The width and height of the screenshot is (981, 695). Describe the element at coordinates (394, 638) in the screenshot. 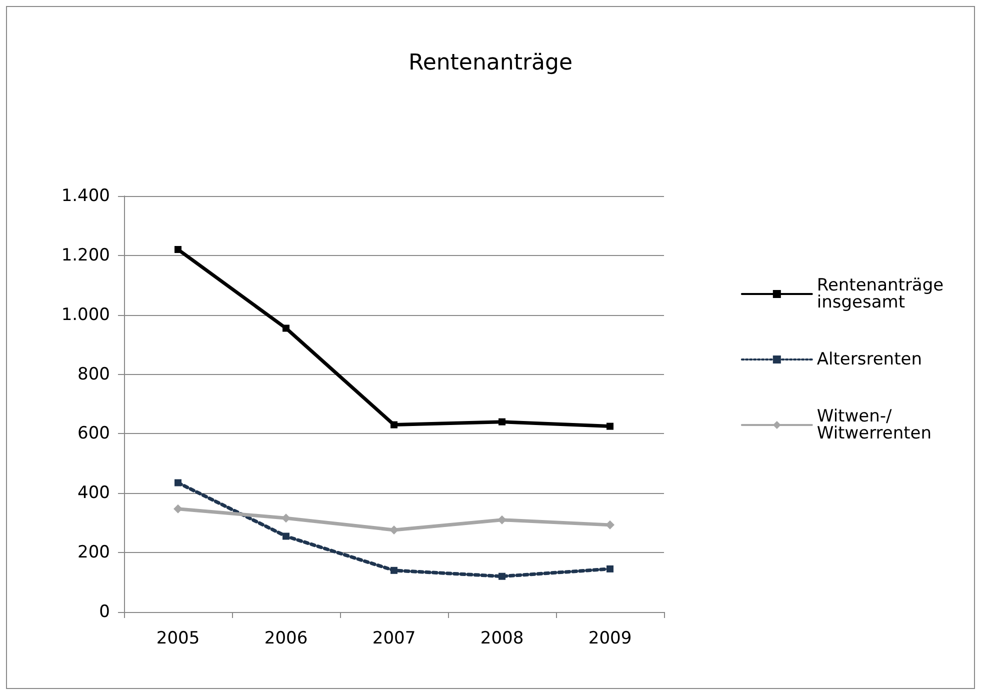

I see `x-tick-label: 2007` at that location.